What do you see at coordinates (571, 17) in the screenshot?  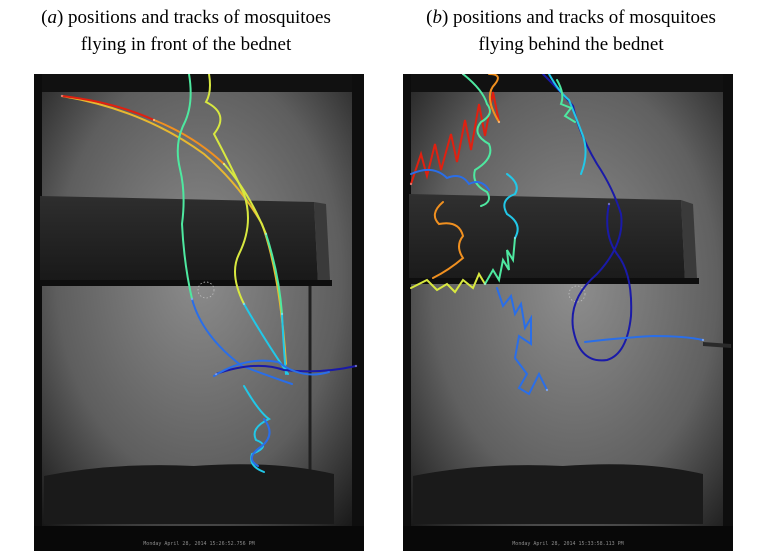 I see `caption-b-line1: (b) positions and tracks of mosquitoes` at bounding box center [571, 17].